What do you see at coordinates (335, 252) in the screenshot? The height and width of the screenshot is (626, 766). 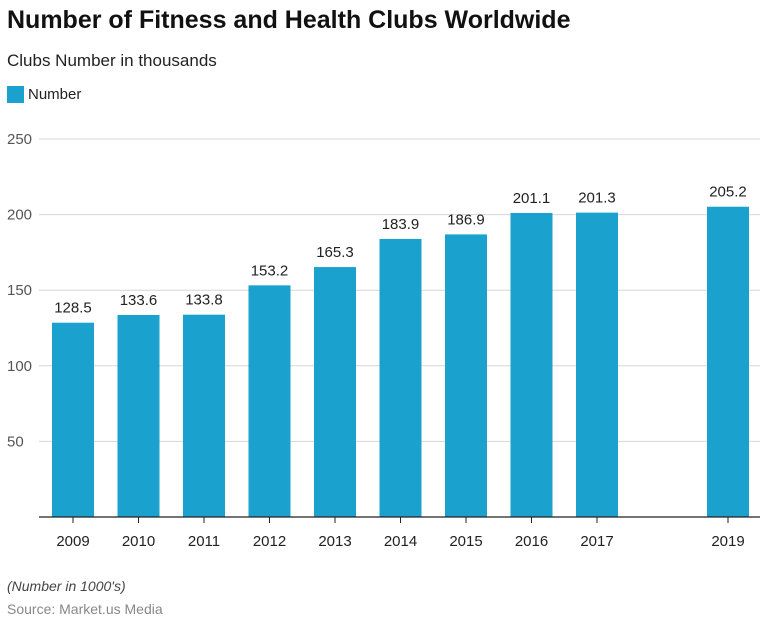 I see `data-label: 165.3` at bounding box center [335, 252].